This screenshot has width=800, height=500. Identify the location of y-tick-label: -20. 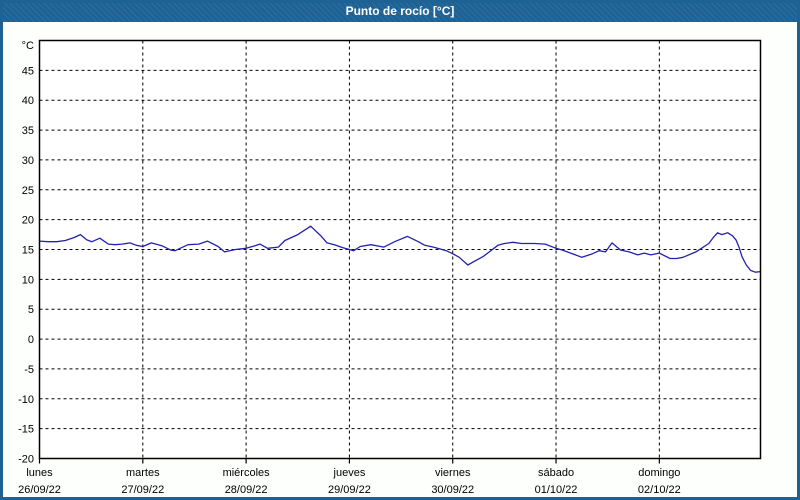
(26, 460).